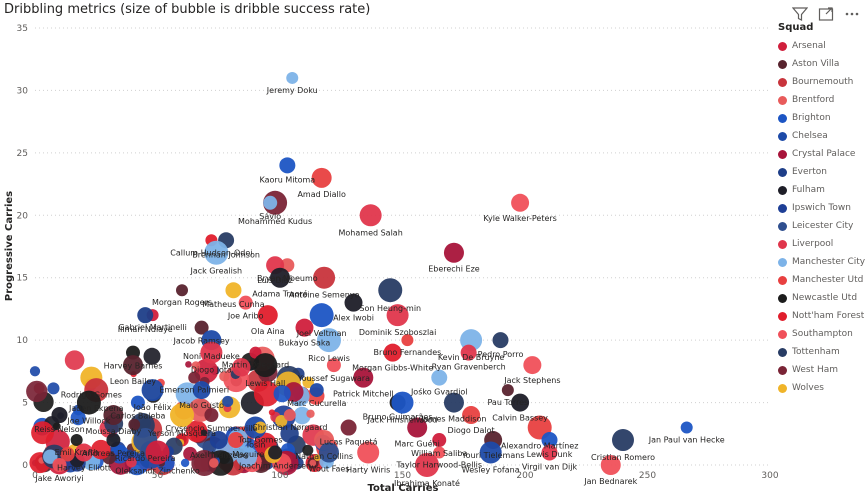 This screenshot has height=500, width=868. What do you see at coordinates (822, 172) in the screenshot?
I see `legend-item: Everton` at bounding box center [822, 172].